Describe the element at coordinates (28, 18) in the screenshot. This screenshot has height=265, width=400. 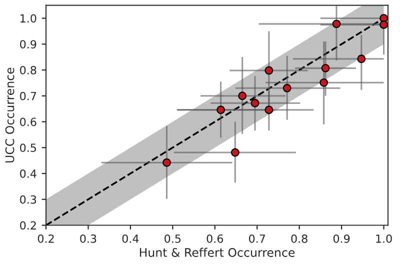
I see `y-tick-label: 1.0` at that location.